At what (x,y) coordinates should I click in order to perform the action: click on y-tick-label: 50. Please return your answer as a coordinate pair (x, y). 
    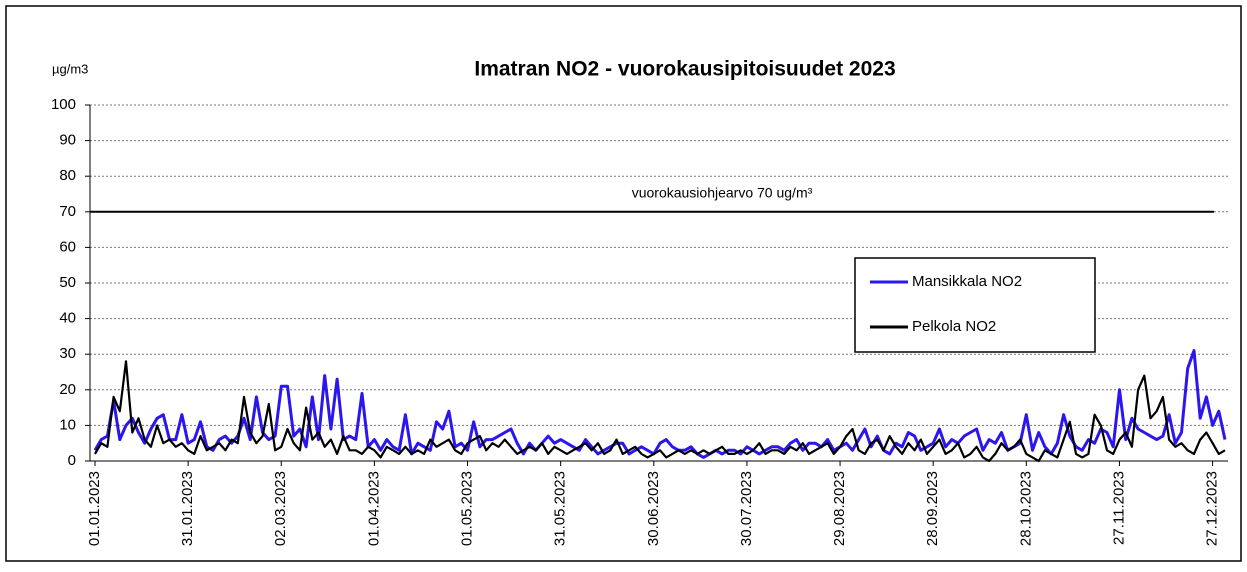
    Looking at the image, I should click on (67, 282).